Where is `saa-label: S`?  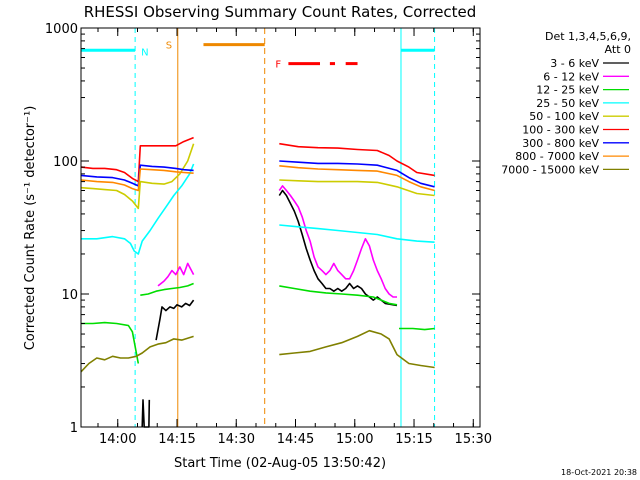
saa-label: S is located at coordinates (169, 46).